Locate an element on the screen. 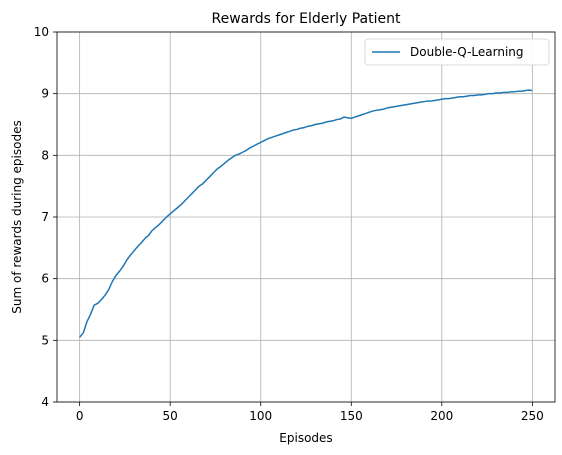 The image size is (562, 455). x-tick-label: 50 is located at coordinates (170, 416).